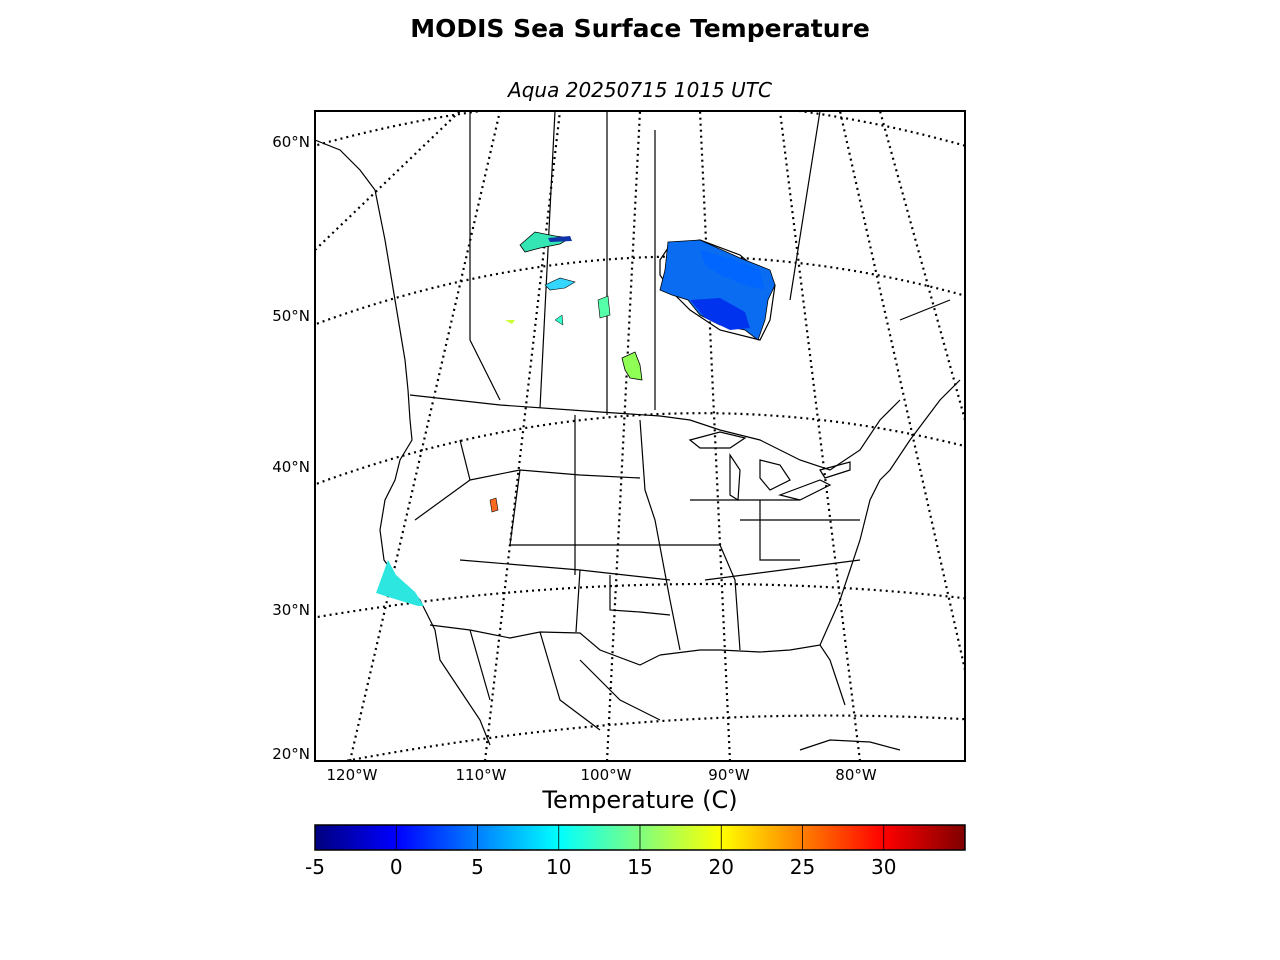 Image resolution: width=1280 pixels, height=960 pixels. I want to click on province-lines, so click(710, 263).